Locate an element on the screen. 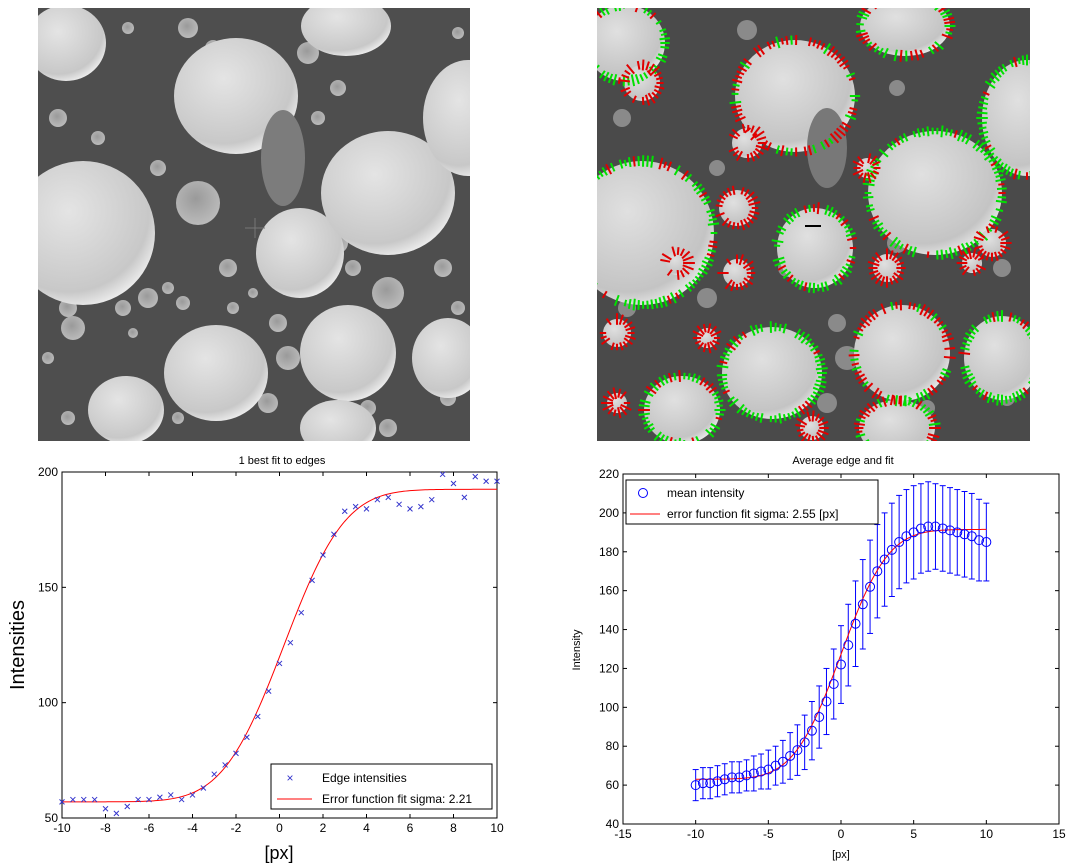 The image size is (1073, 865). y-tick-label: 140 is located at coordinates (609, 630).